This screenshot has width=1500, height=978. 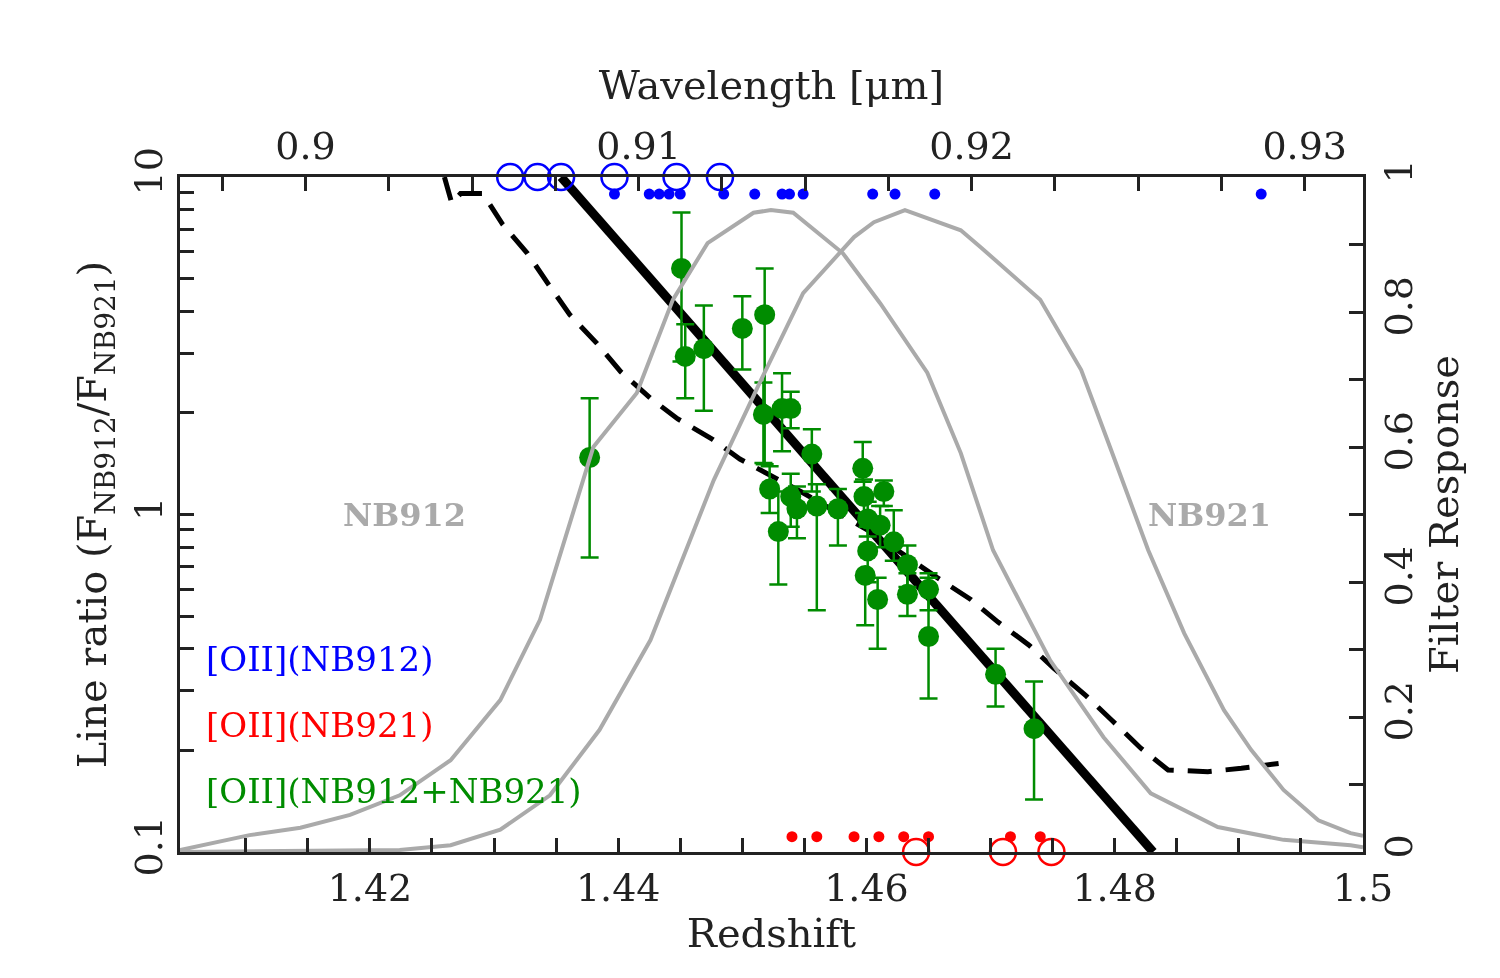 I want to click on x-tick-label: 1.42, so click(x=370, y=887).